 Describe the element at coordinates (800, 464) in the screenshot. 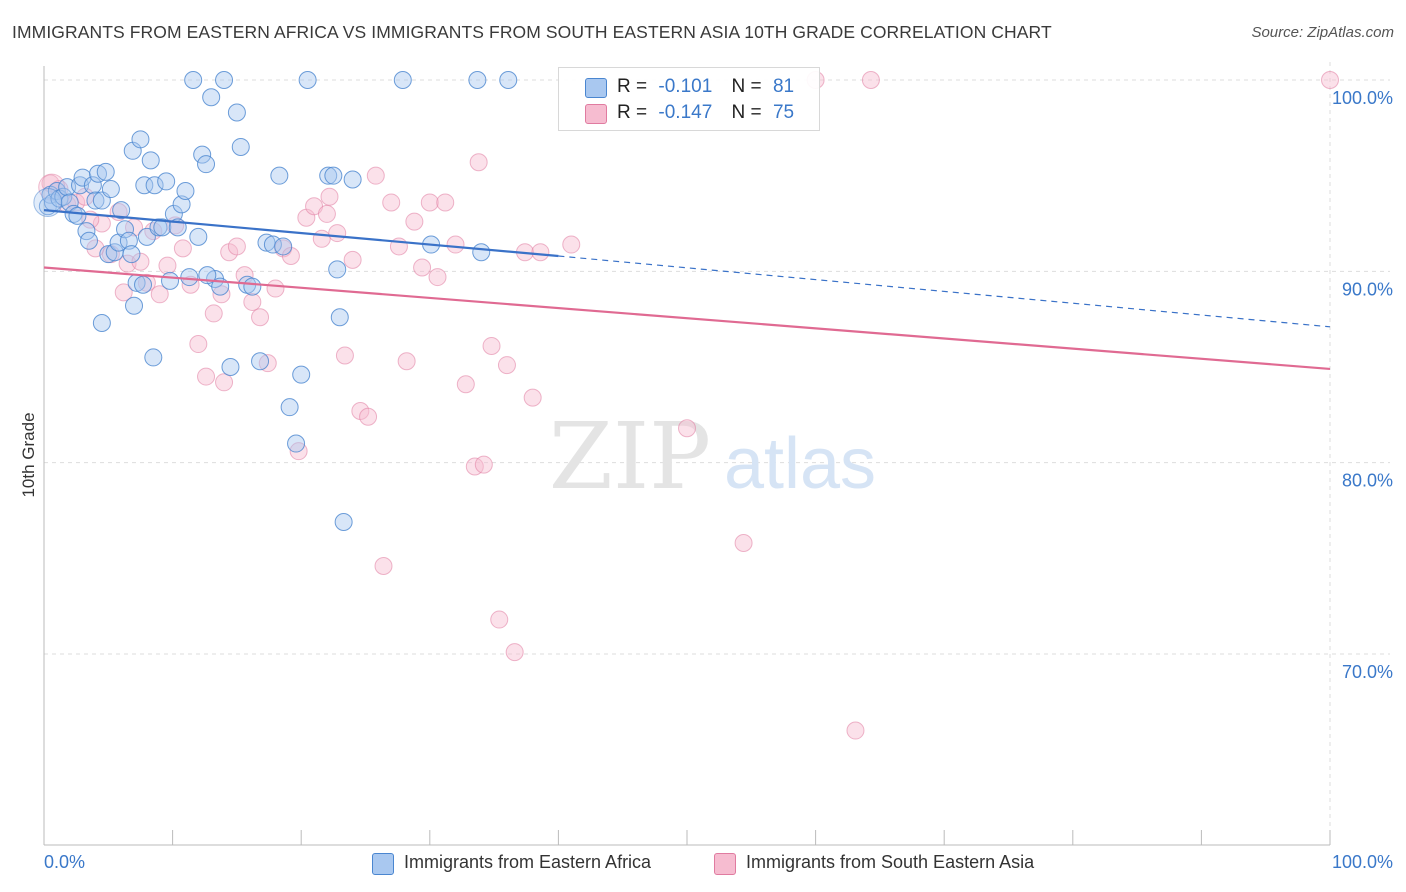

I see `watermark-atlas: atlas` at that location.